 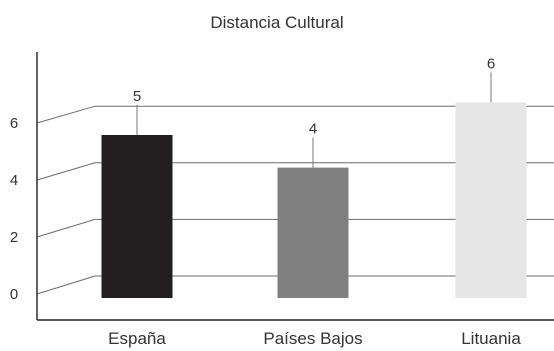 What do you see at coordinates (137, 338) in the screenshot?
I see `category-label: España` at bounding box center [137, 338].